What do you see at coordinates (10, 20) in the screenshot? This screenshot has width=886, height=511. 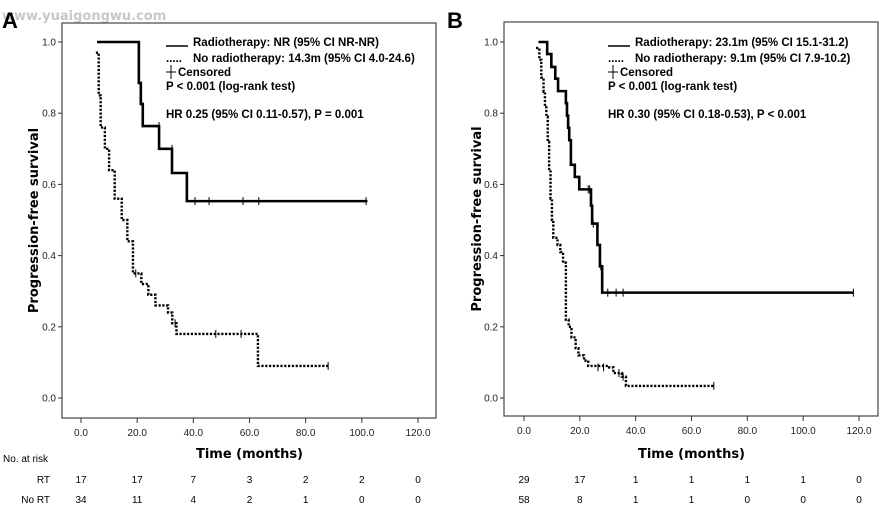 I see `panel-label-a: A` at bounding box center [10, 20].